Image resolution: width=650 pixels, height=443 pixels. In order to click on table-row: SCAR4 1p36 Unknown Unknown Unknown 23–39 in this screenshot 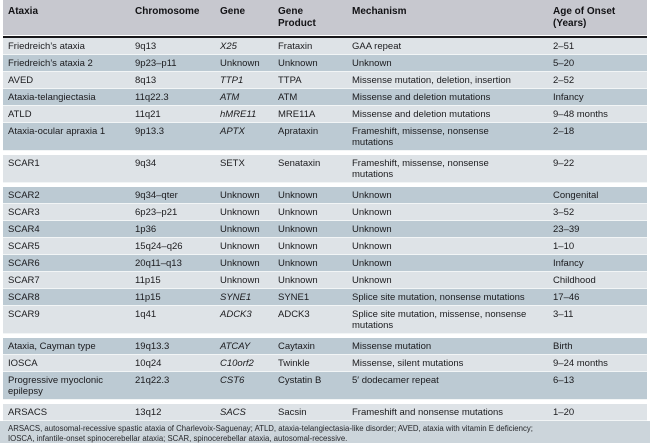, I will do `click(325, 229)`.